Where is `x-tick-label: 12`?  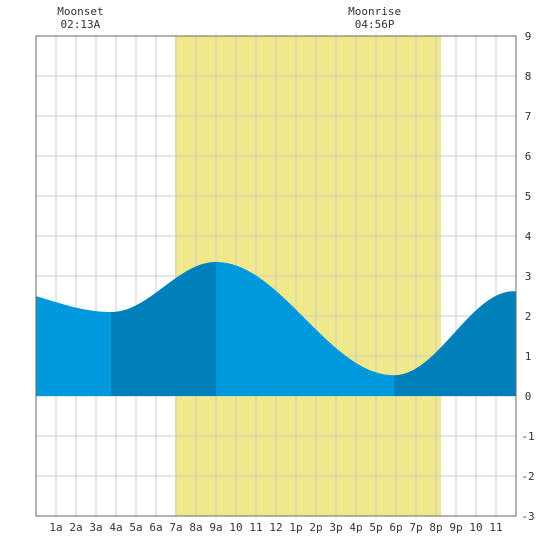
x-tick-label: 12 is located at coordinates (275, 527).